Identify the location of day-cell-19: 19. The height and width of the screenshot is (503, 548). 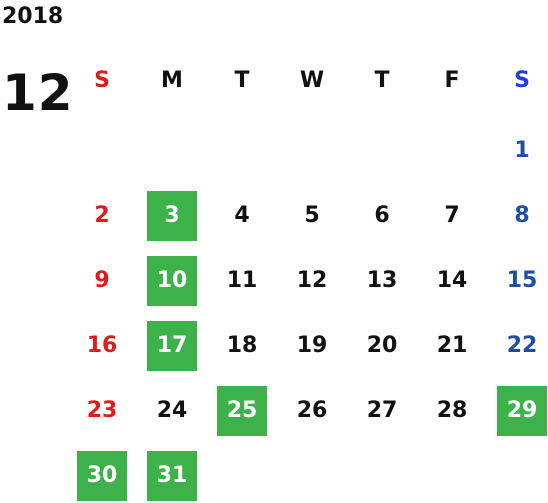
(312, 345).